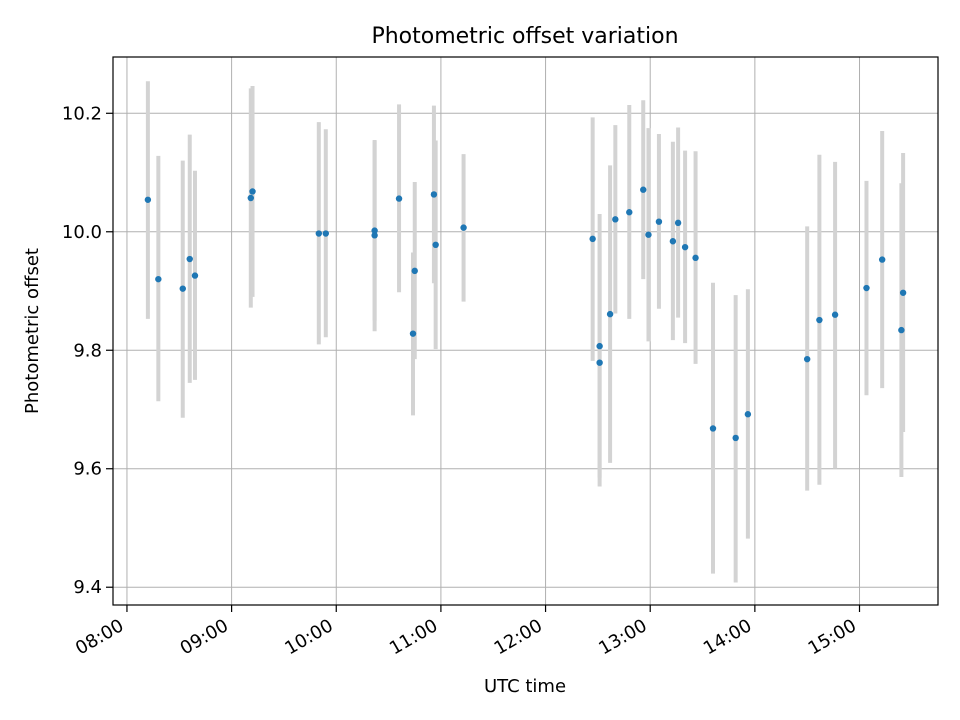 This screenshot has height=720, width=960. I want to click on x-tick-label: 11:00, so click(413, 637).